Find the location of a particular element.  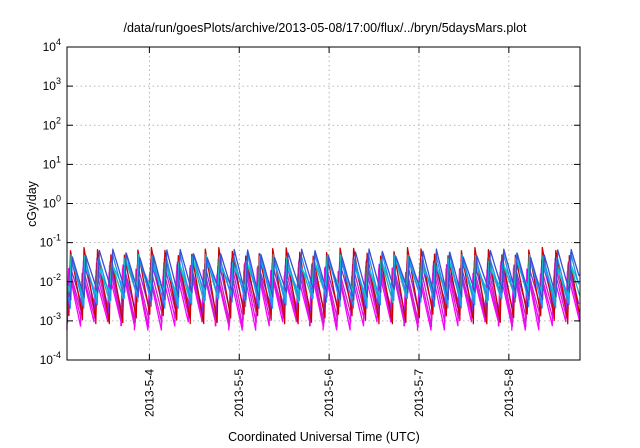

x-axis-label: Coordinated Universal Time (UTC) is located at coordinates (324, 437).